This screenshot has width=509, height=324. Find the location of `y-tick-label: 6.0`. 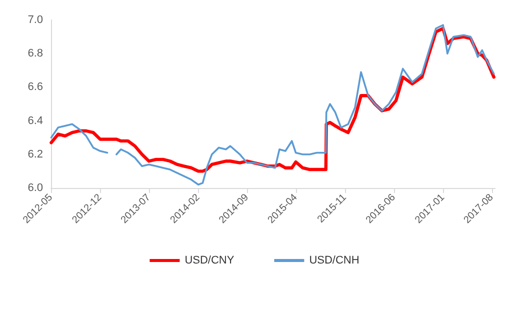

y-tick-label: 6.0 is located at coordinates (35, 188).